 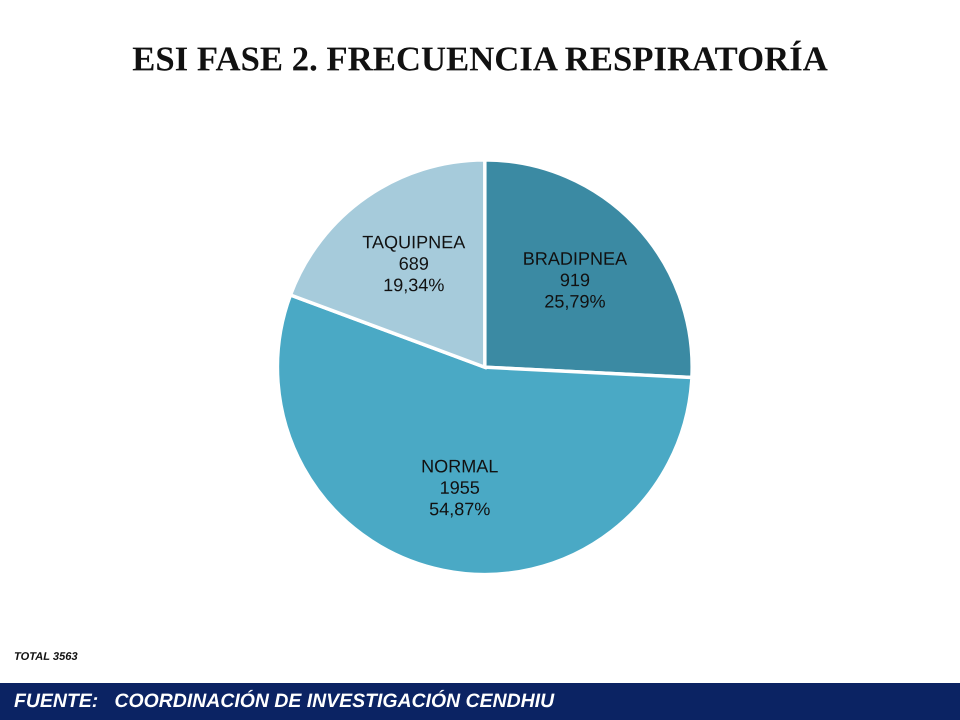 I want to click on source-note: FUENTE: COORDINACIÓN DE INVESTIGACIÓN CENDHIU, so click(x=284, y=699).